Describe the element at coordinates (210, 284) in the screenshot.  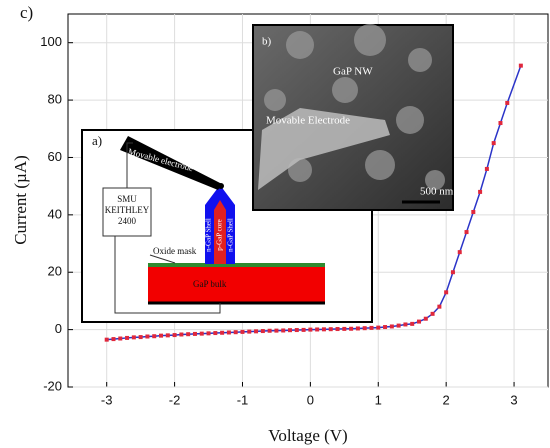
I see `annotation: GaP bulk` at that location.